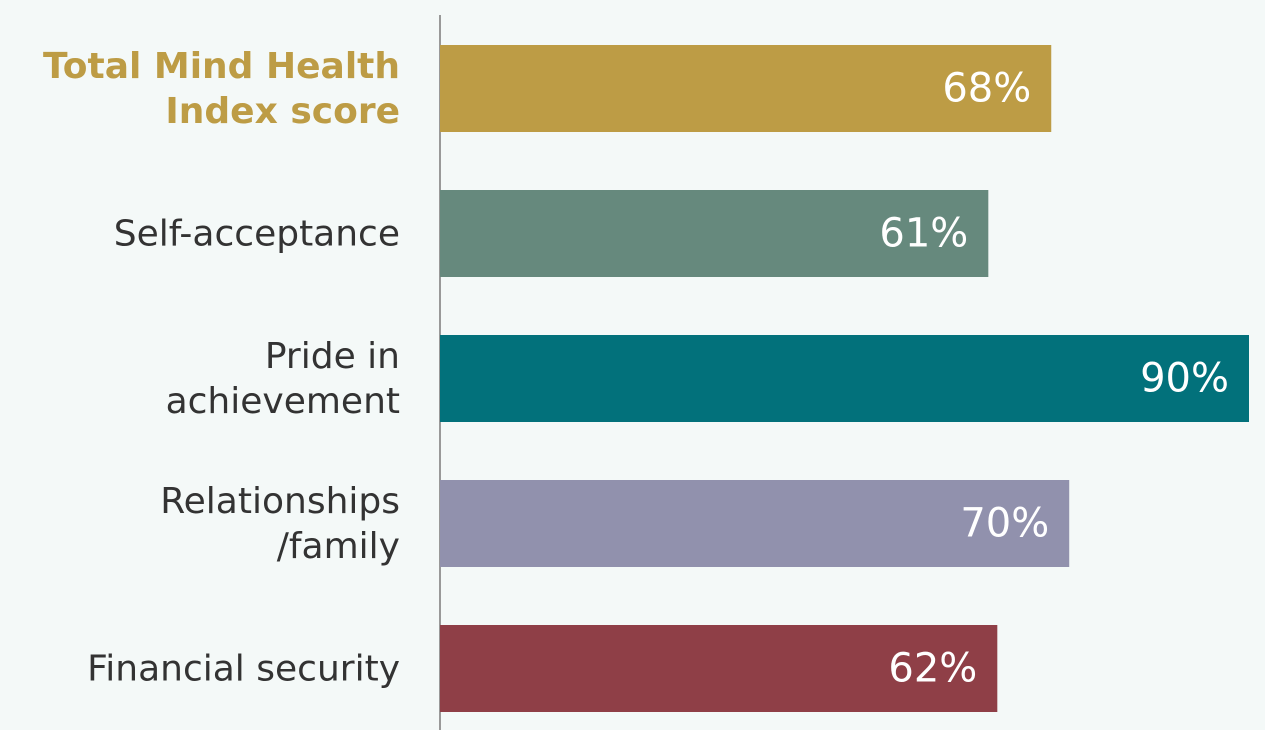 This screenshot has width=1265, height=730. What do you see at coordinates (256, 233) in the screenshot?
I see `category-label: Self-acceptance` at bounding box center [256, 233].